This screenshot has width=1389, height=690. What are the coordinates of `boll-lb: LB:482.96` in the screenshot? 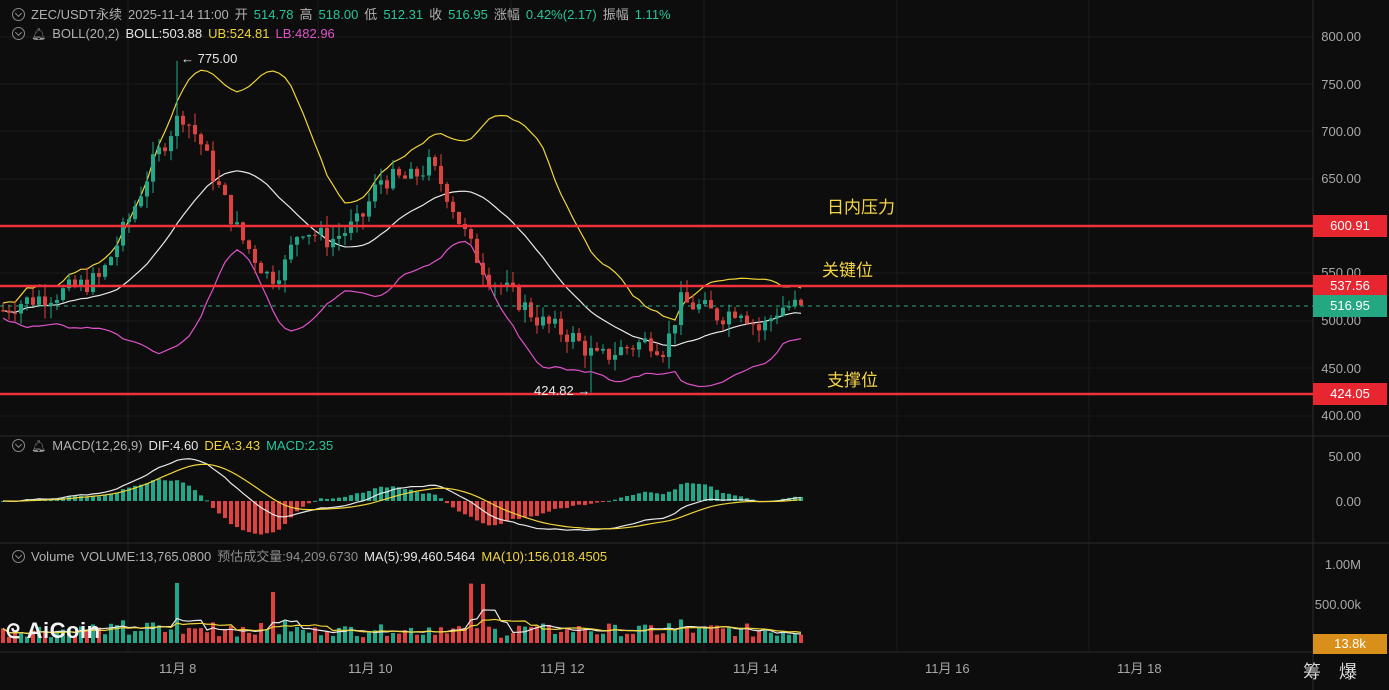 It's located at (305, 33).